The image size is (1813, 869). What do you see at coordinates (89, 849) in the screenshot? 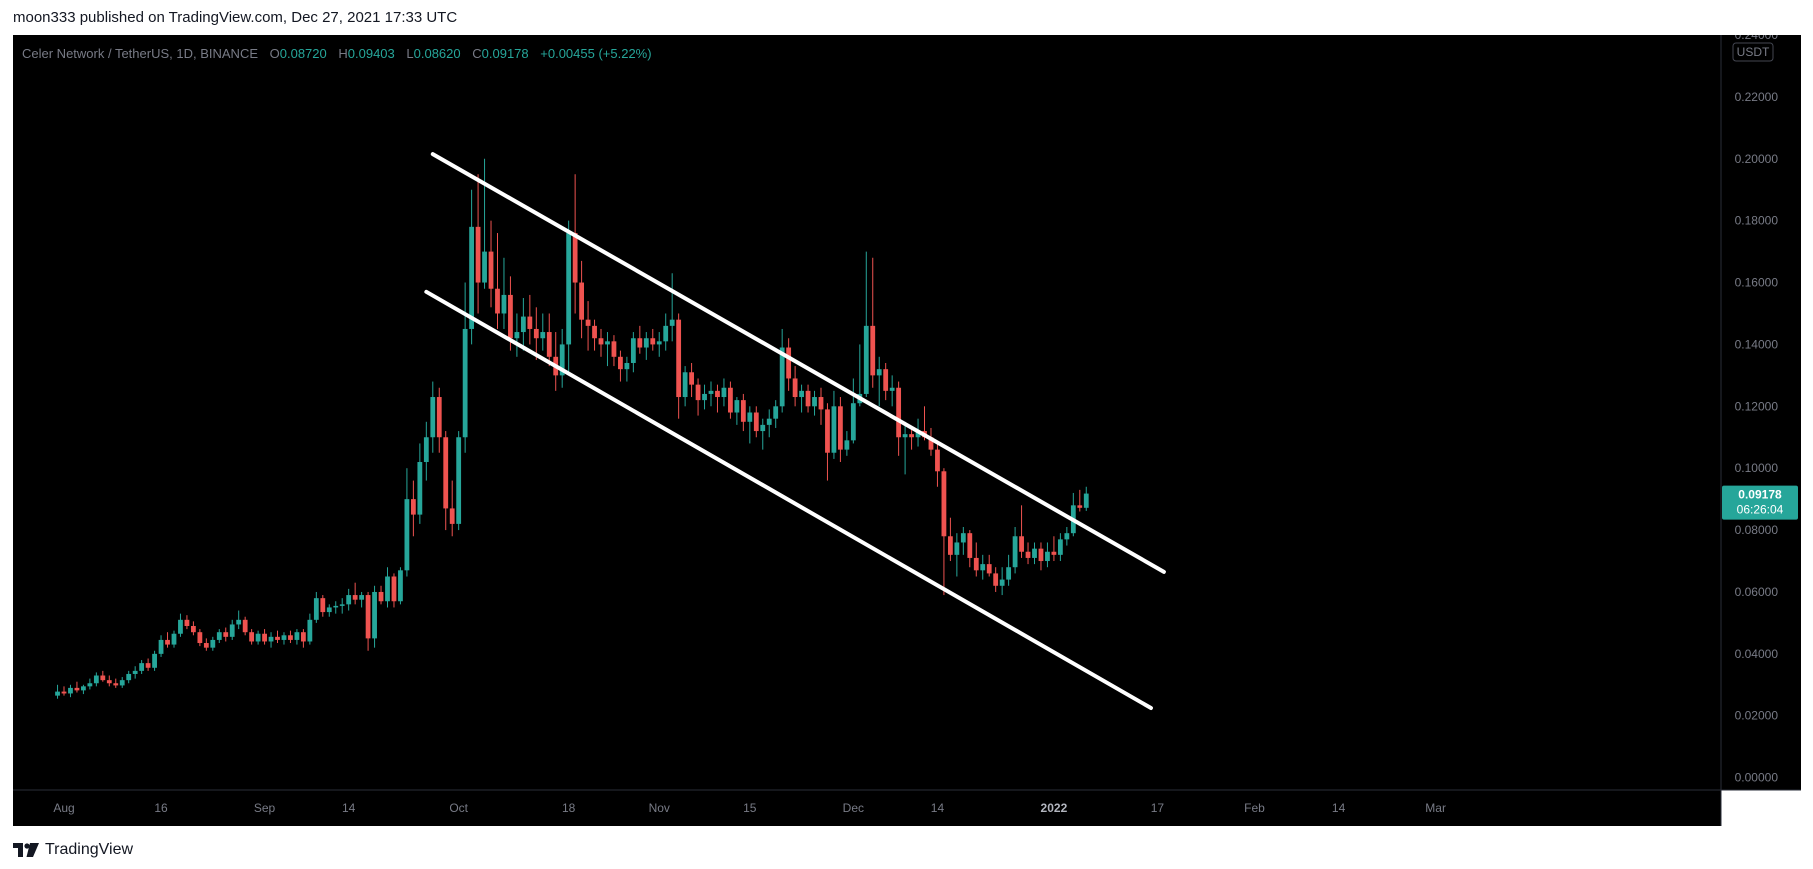
I see `tradingview-brand: TradingView` at bounding box center [89, 849].